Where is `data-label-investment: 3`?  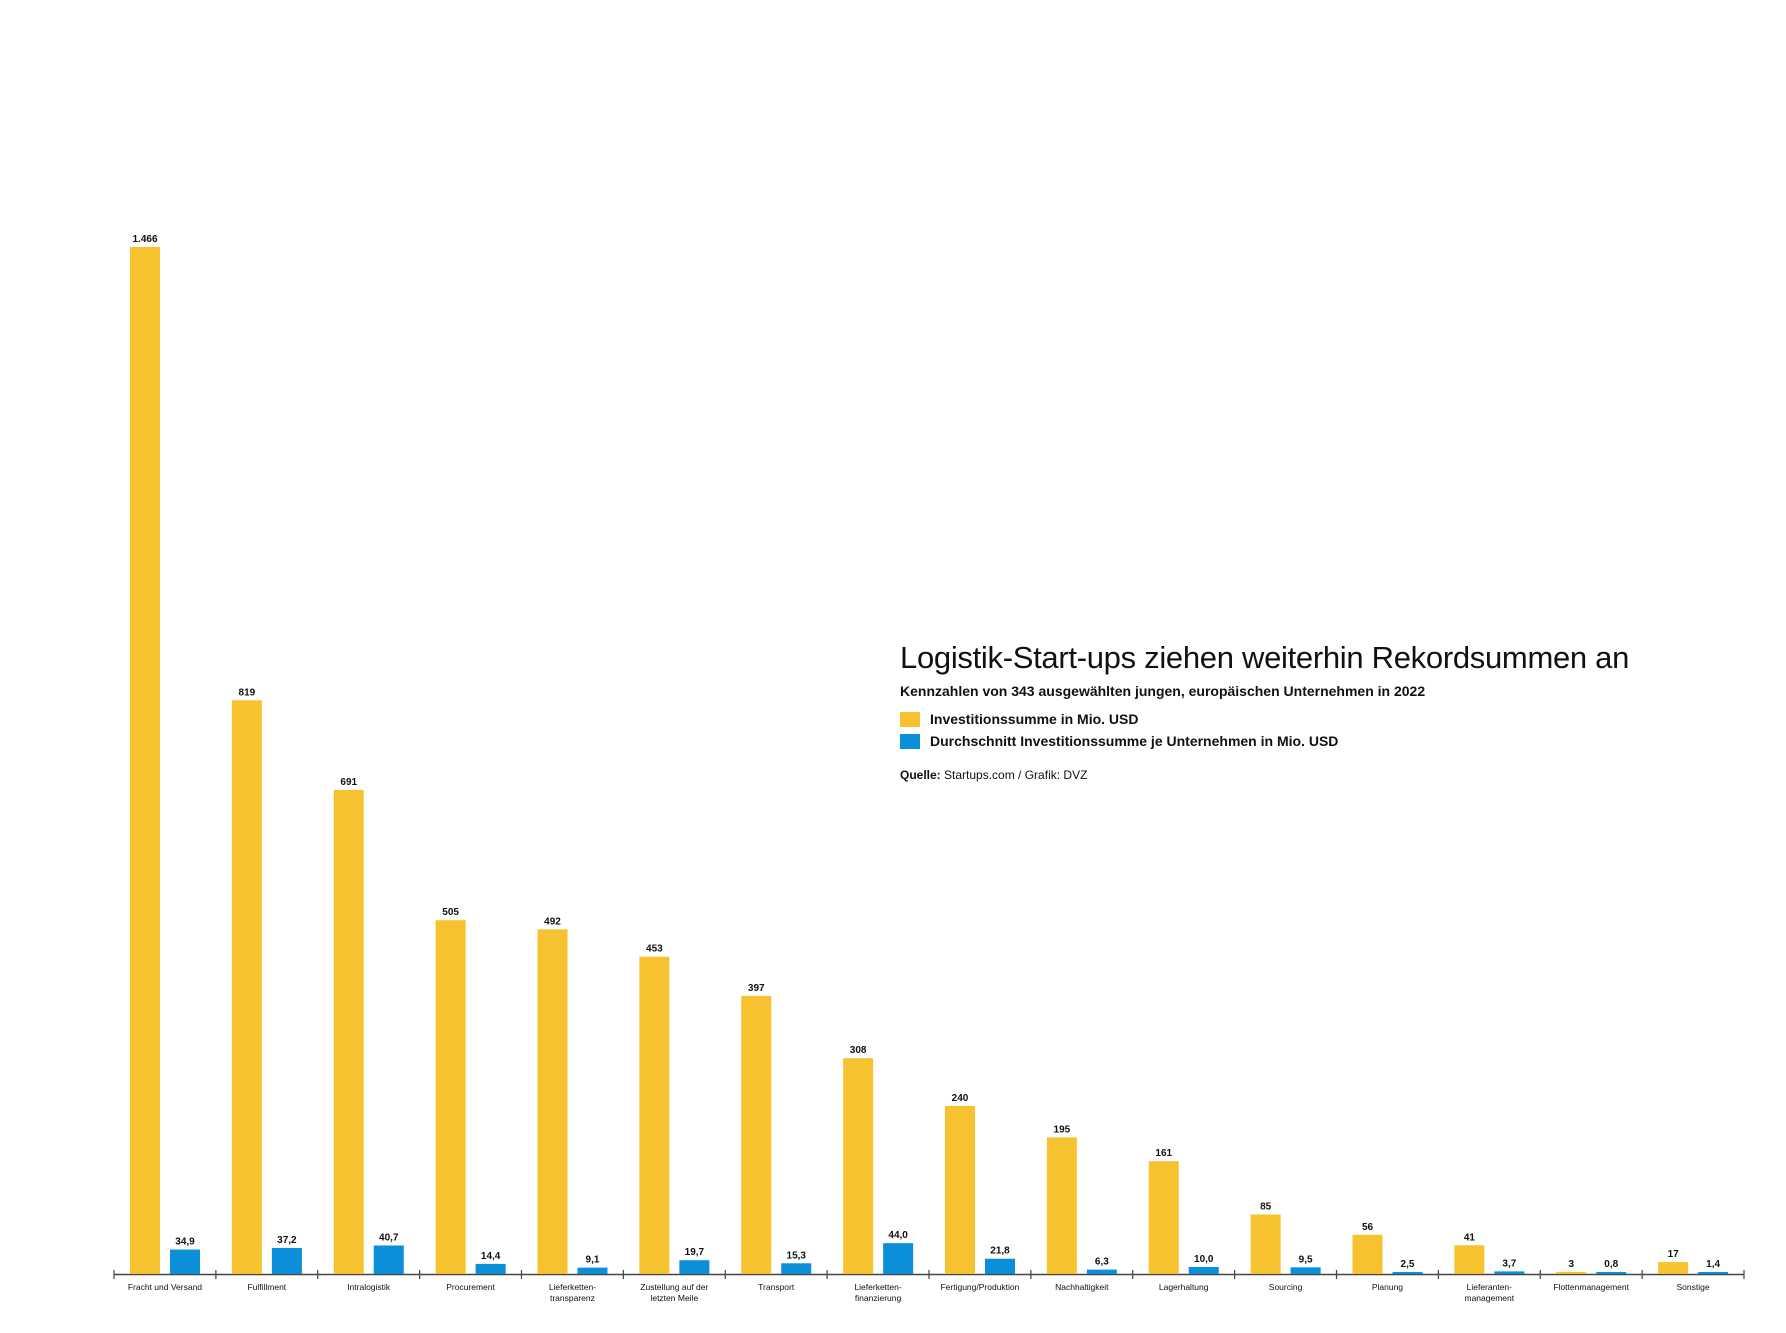
data-label-investment: 3 is located at coordinates (1571, 1264).